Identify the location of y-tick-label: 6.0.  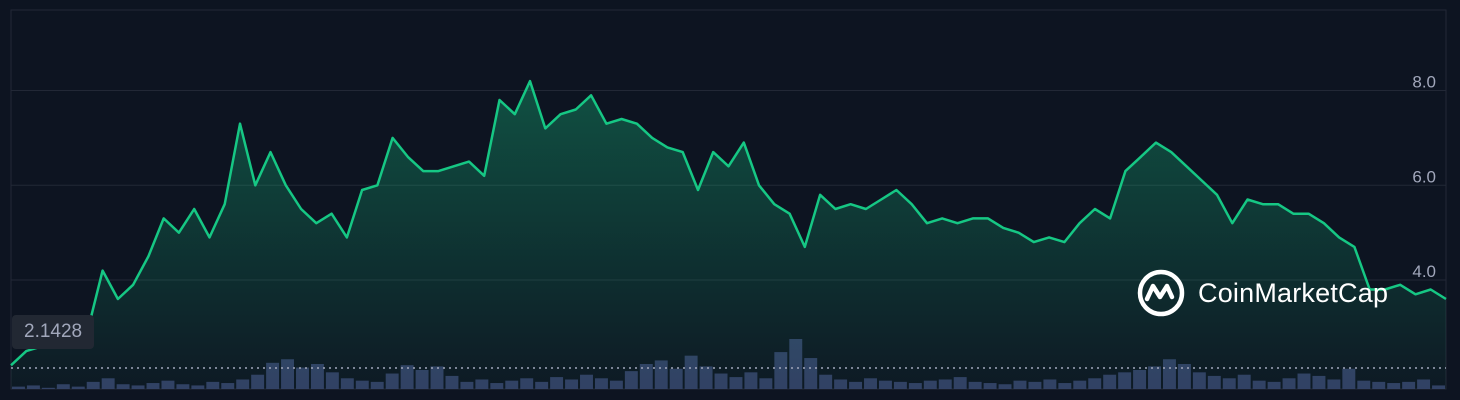
(1424, 176).